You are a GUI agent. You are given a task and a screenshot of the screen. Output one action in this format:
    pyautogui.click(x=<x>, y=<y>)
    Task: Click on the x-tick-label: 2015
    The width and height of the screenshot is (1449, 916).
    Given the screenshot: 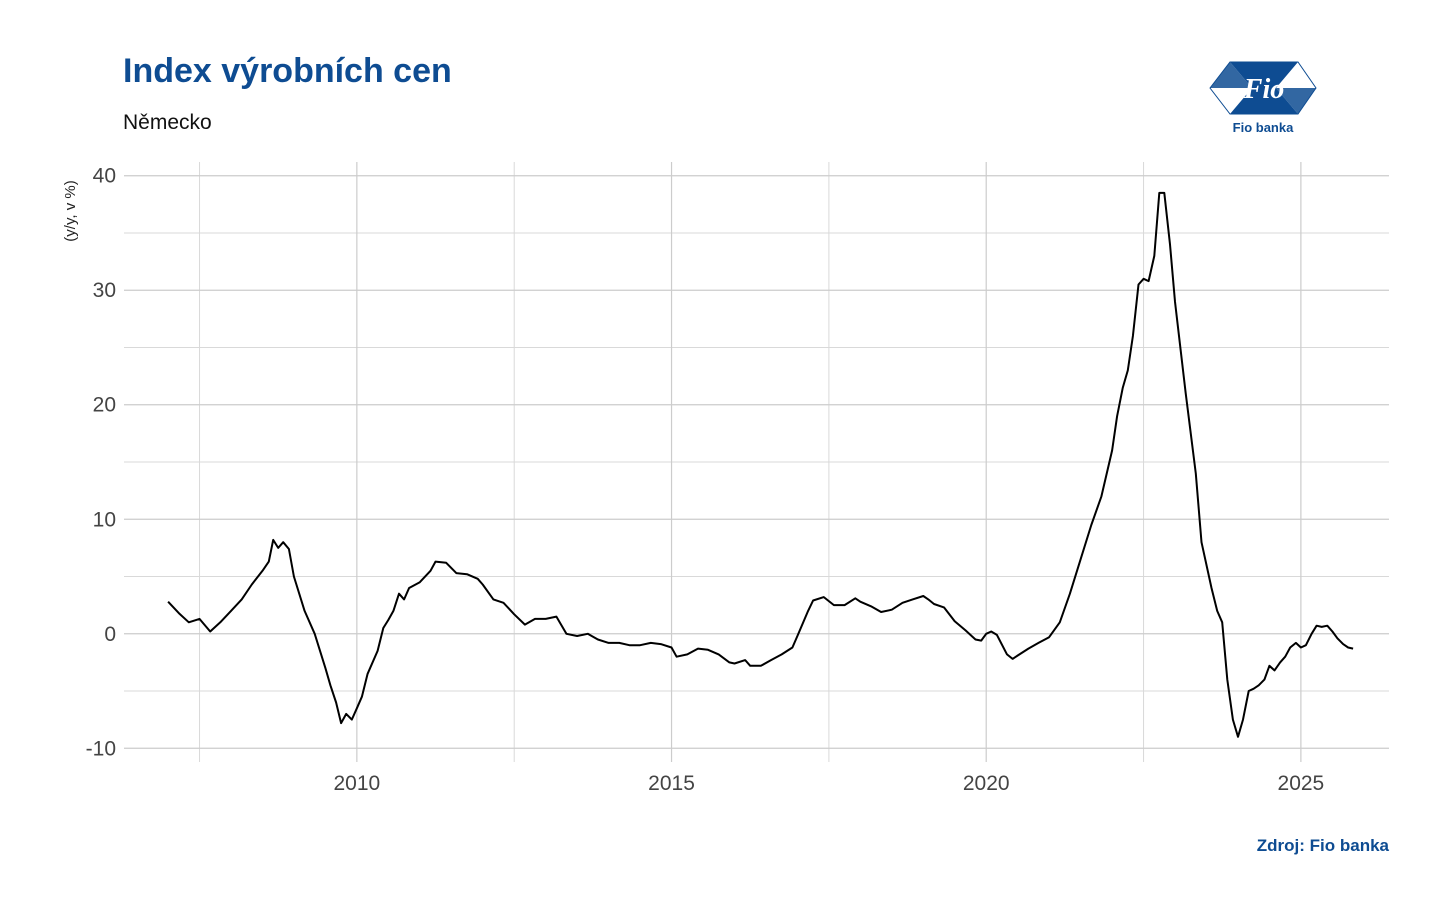 What is the action you would take?
    pyautogui.click(x=671, y=783)
    